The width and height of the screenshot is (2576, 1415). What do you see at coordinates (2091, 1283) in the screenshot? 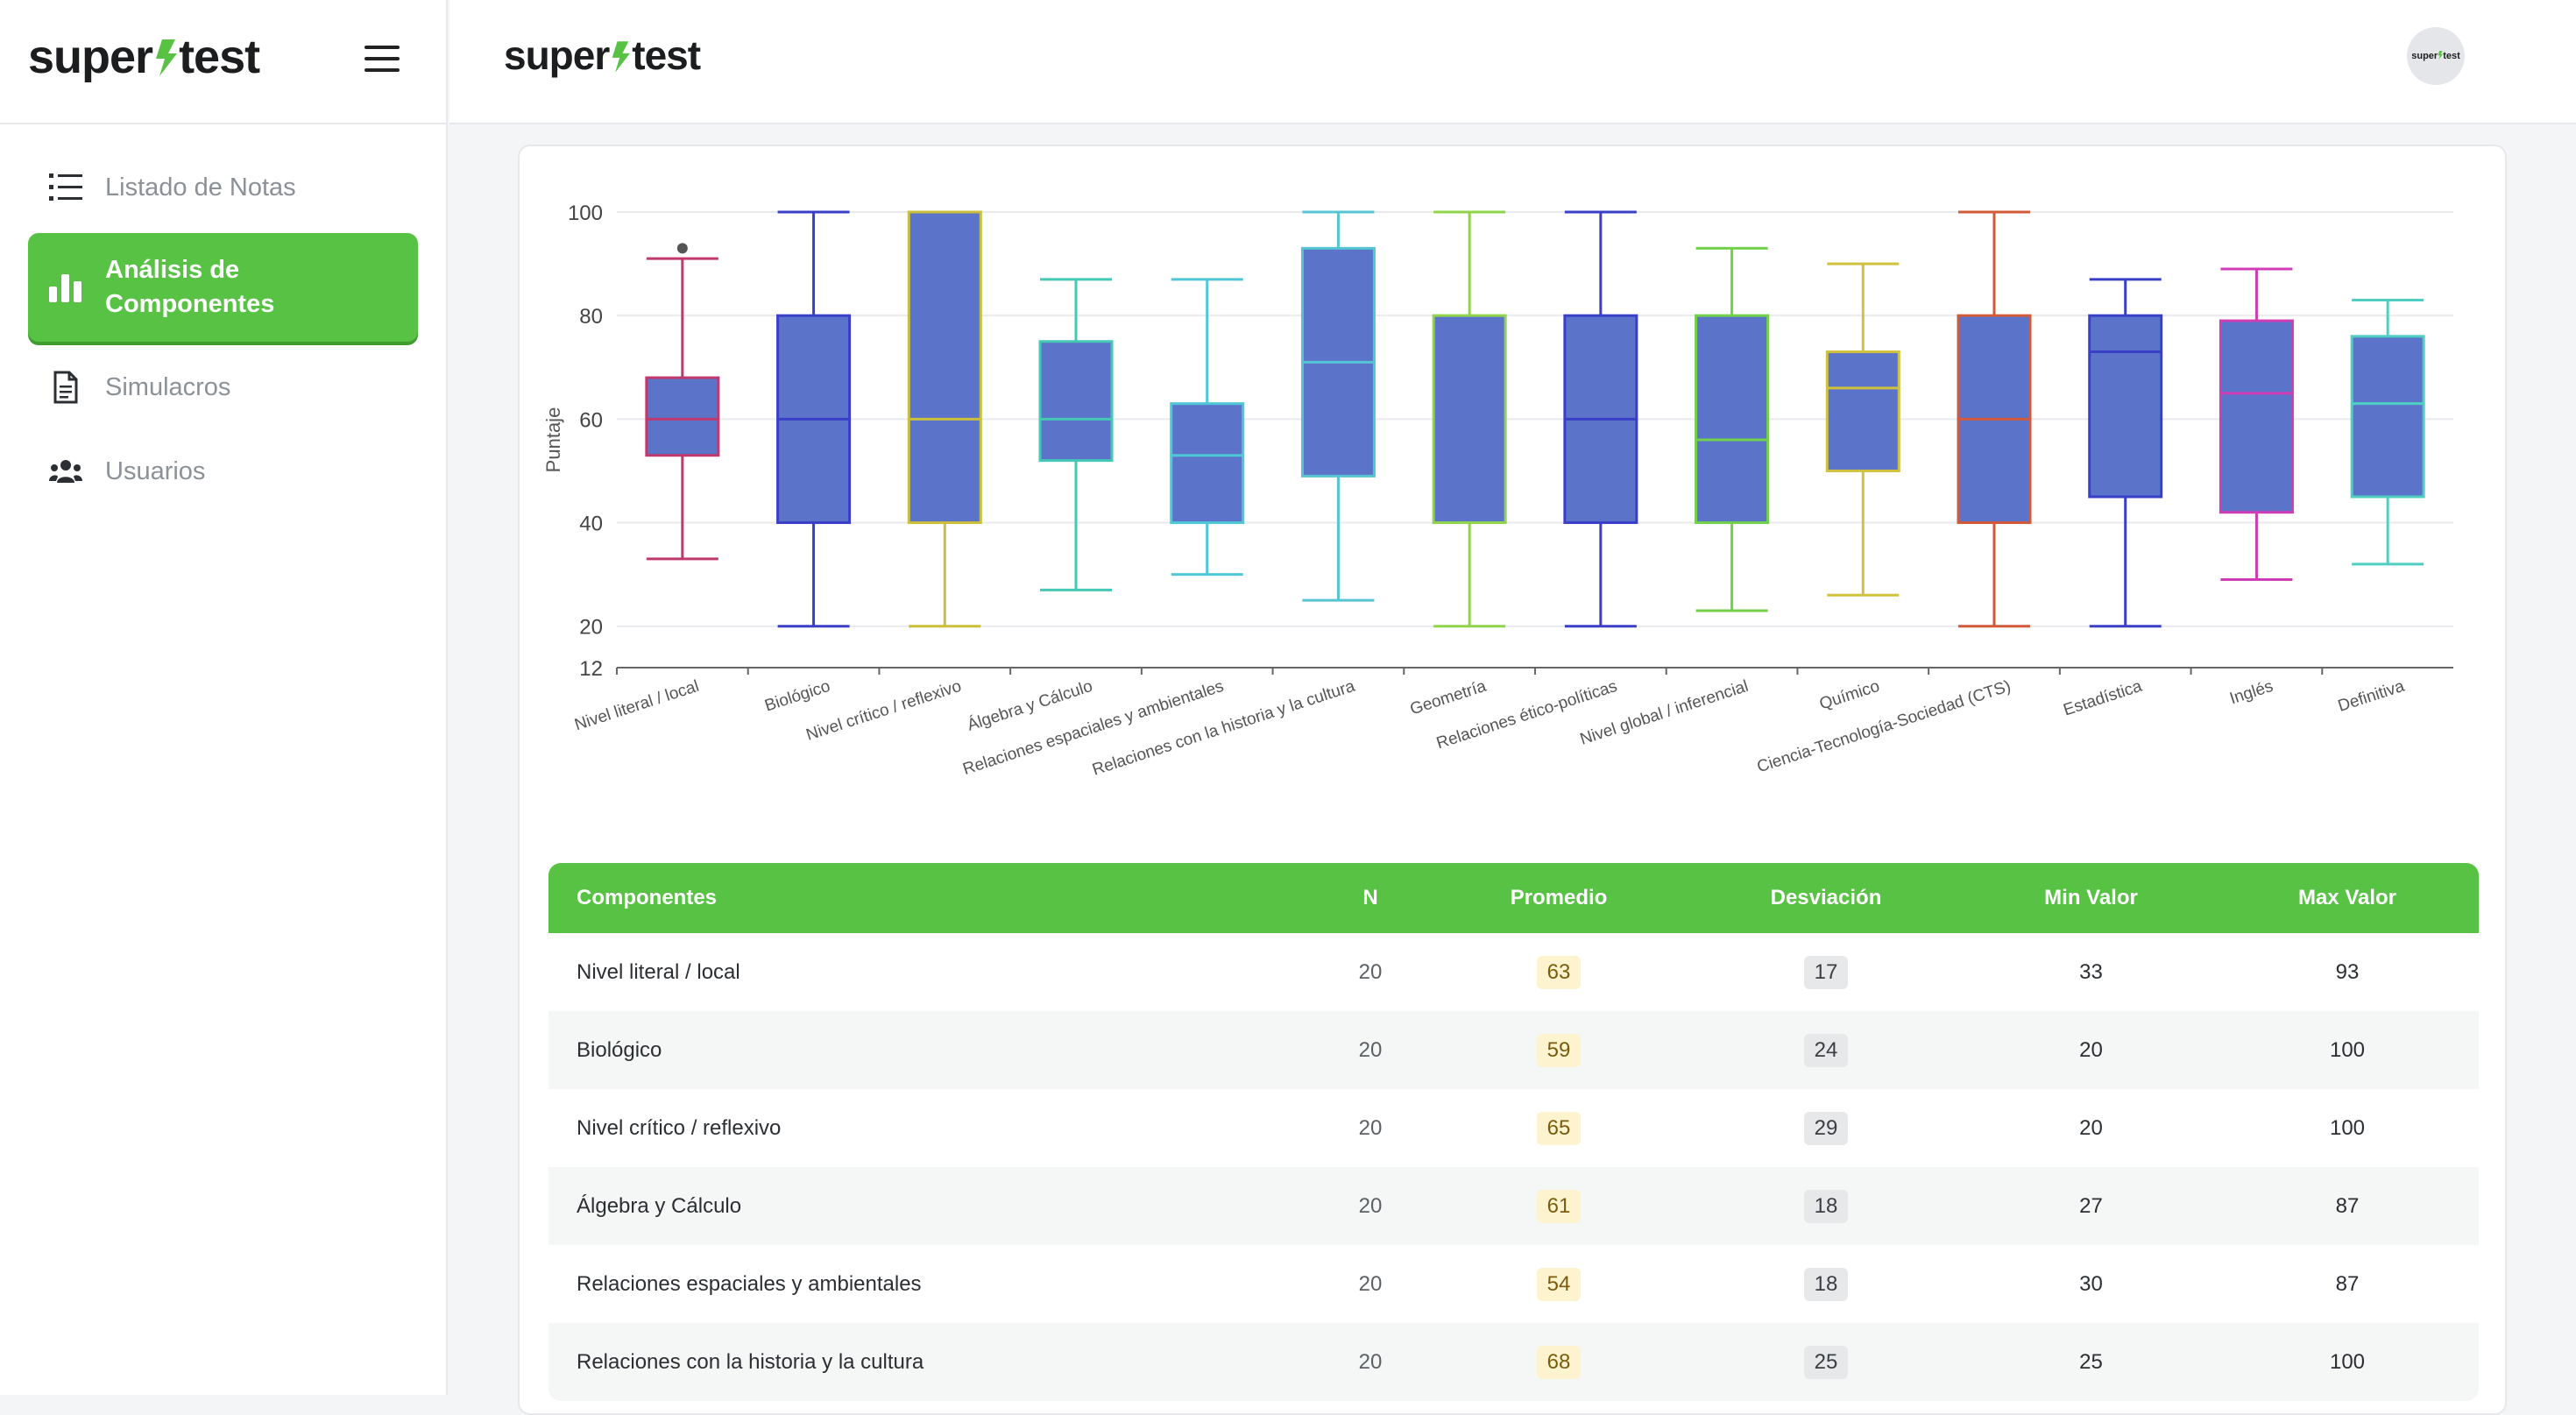
I see `cell-min: 30` at bounding box center [2091, 1283].